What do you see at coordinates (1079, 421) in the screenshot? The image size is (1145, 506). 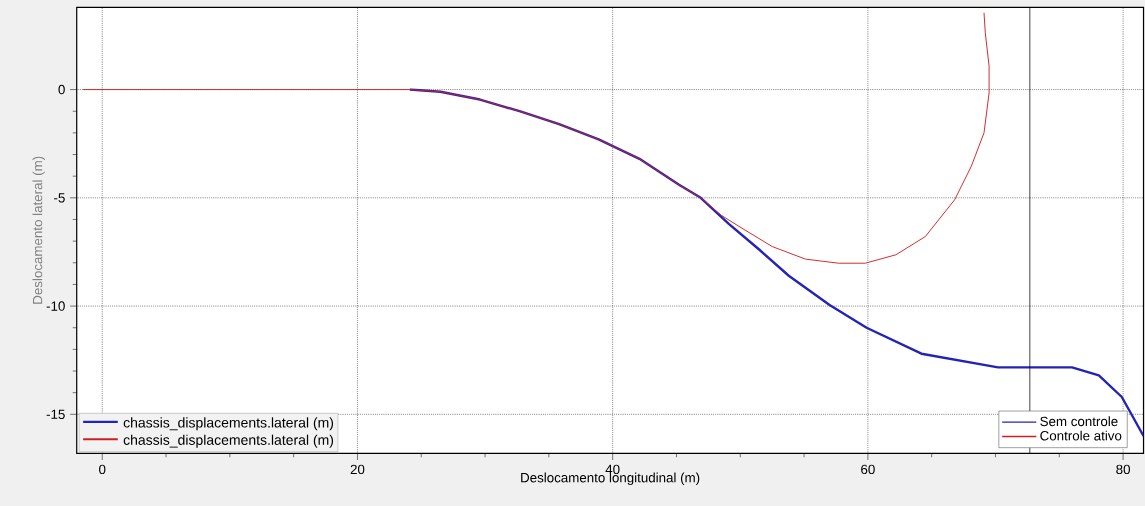 I see `legend-label: Sem controle` at bounding box center [1079, 421].